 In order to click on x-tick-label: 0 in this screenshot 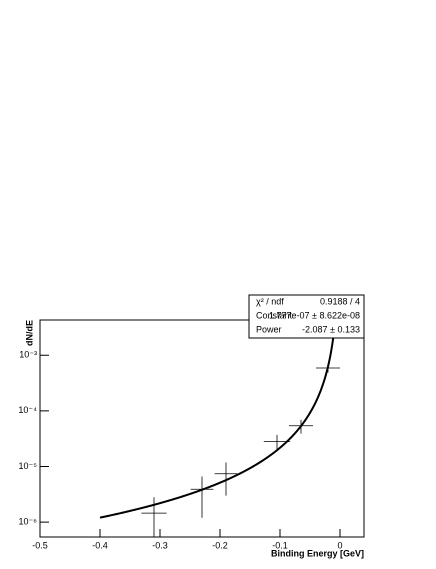, I will do `click(339, 545)`.